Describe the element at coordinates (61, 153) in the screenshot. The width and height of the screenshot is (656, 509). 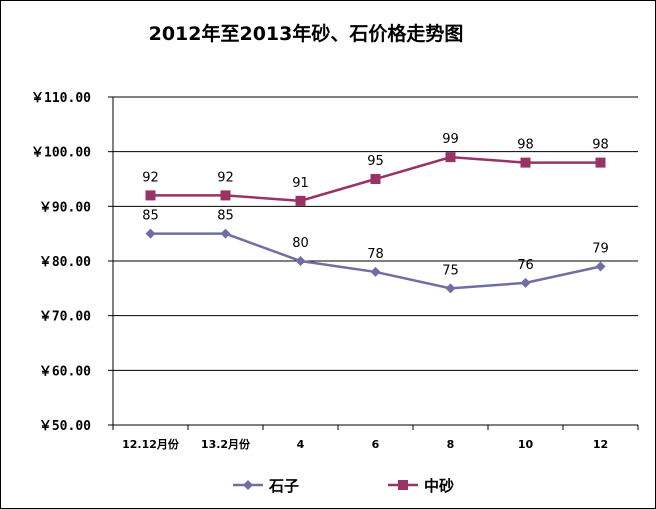
I see `y-tick-label: ￥100.00` at that location.